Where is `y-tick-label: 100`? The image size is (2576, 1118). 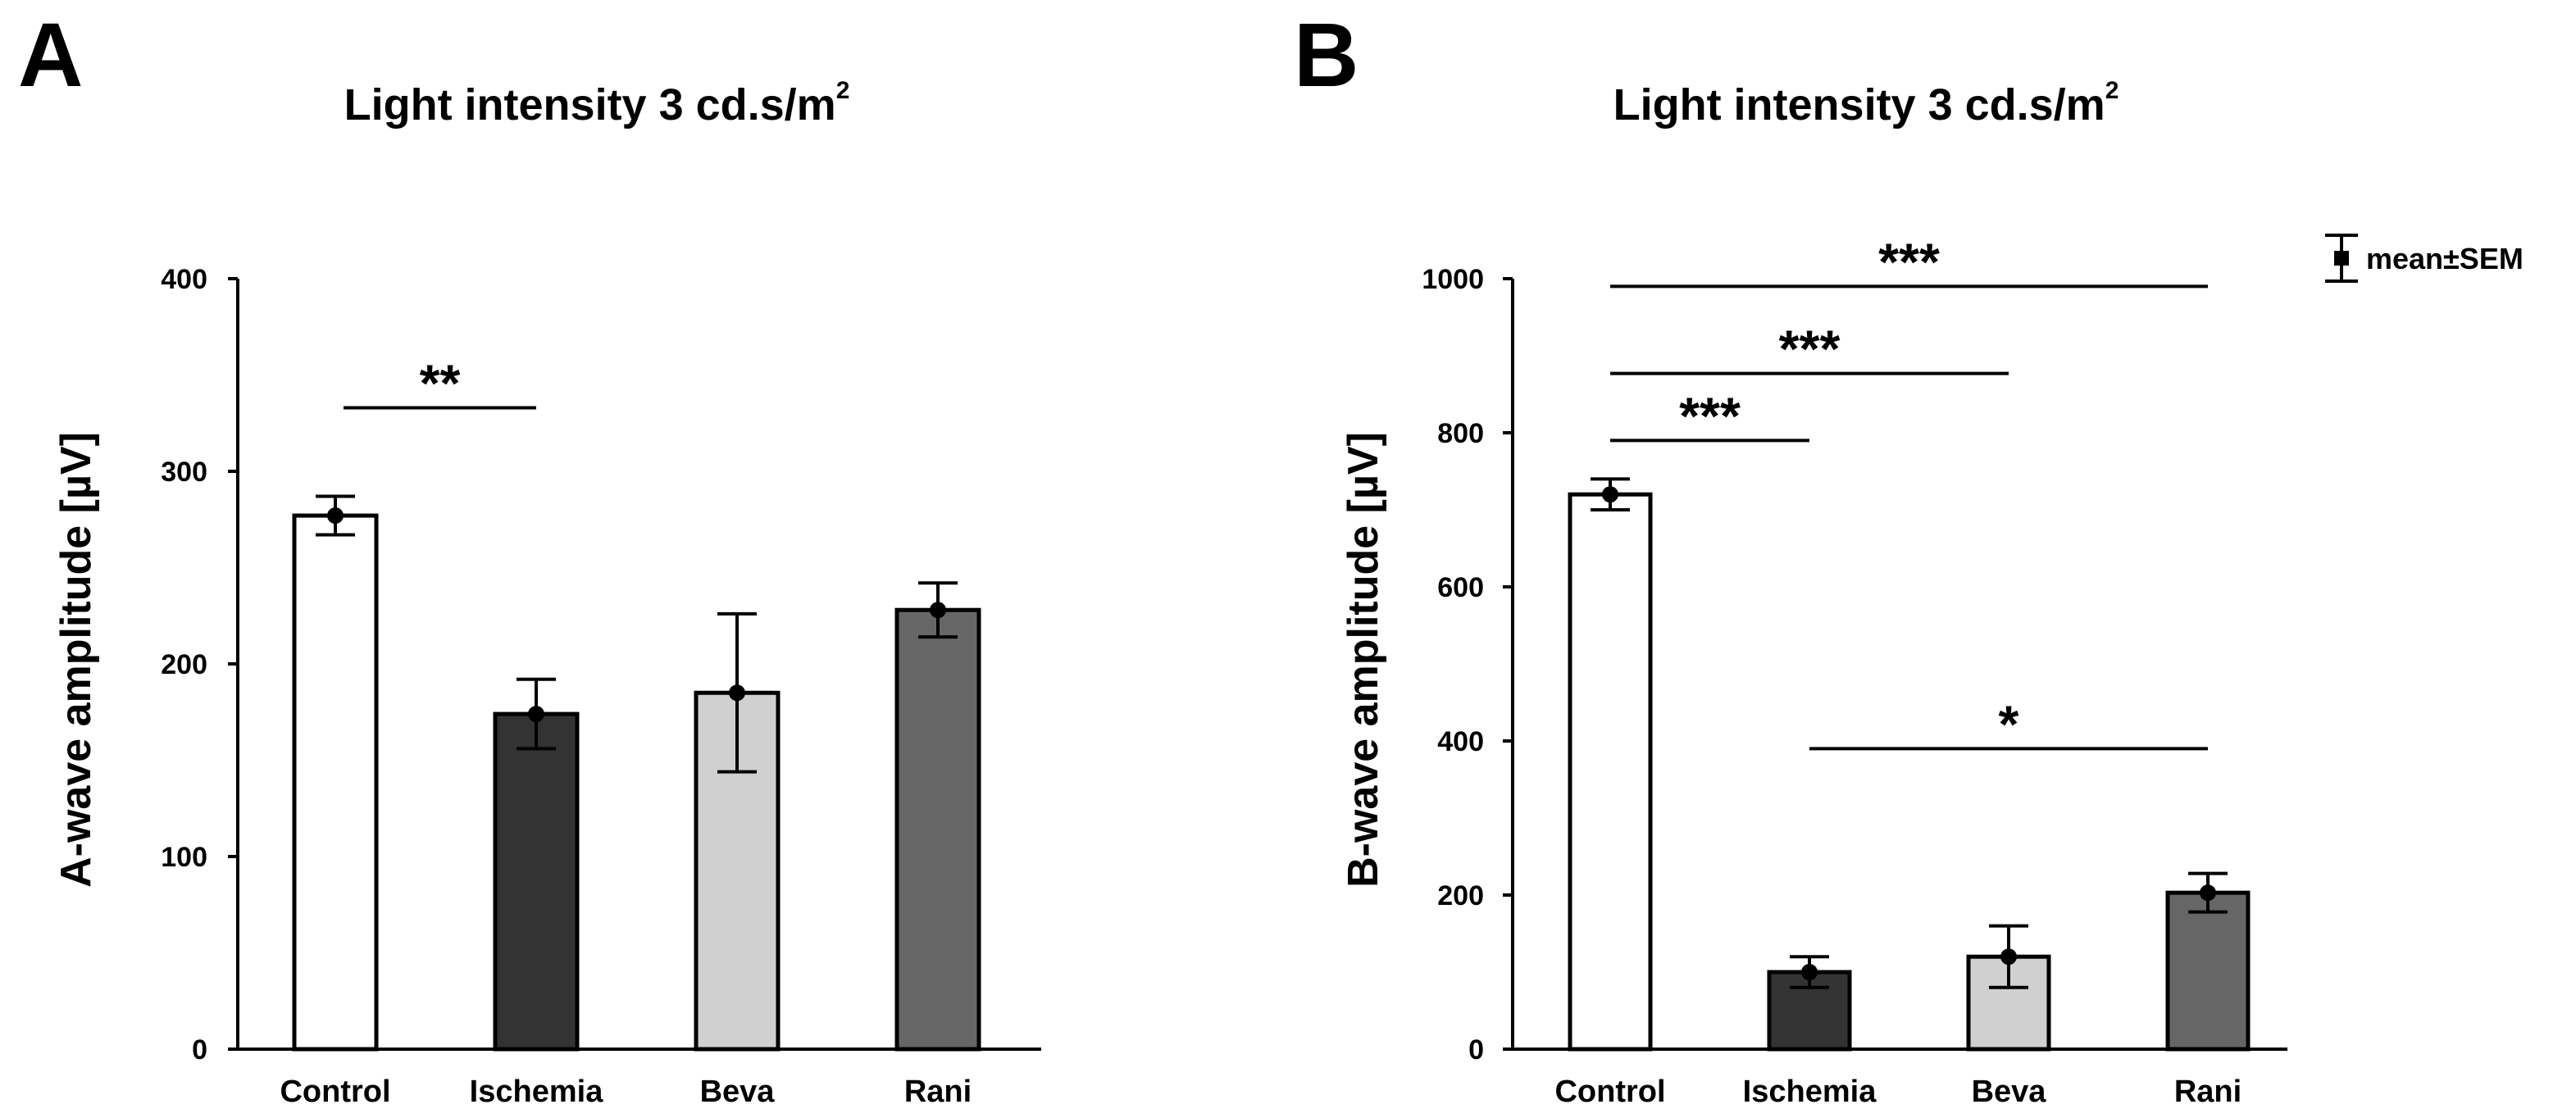
y-tick-label: 100 is located at coordinates (184, 858).